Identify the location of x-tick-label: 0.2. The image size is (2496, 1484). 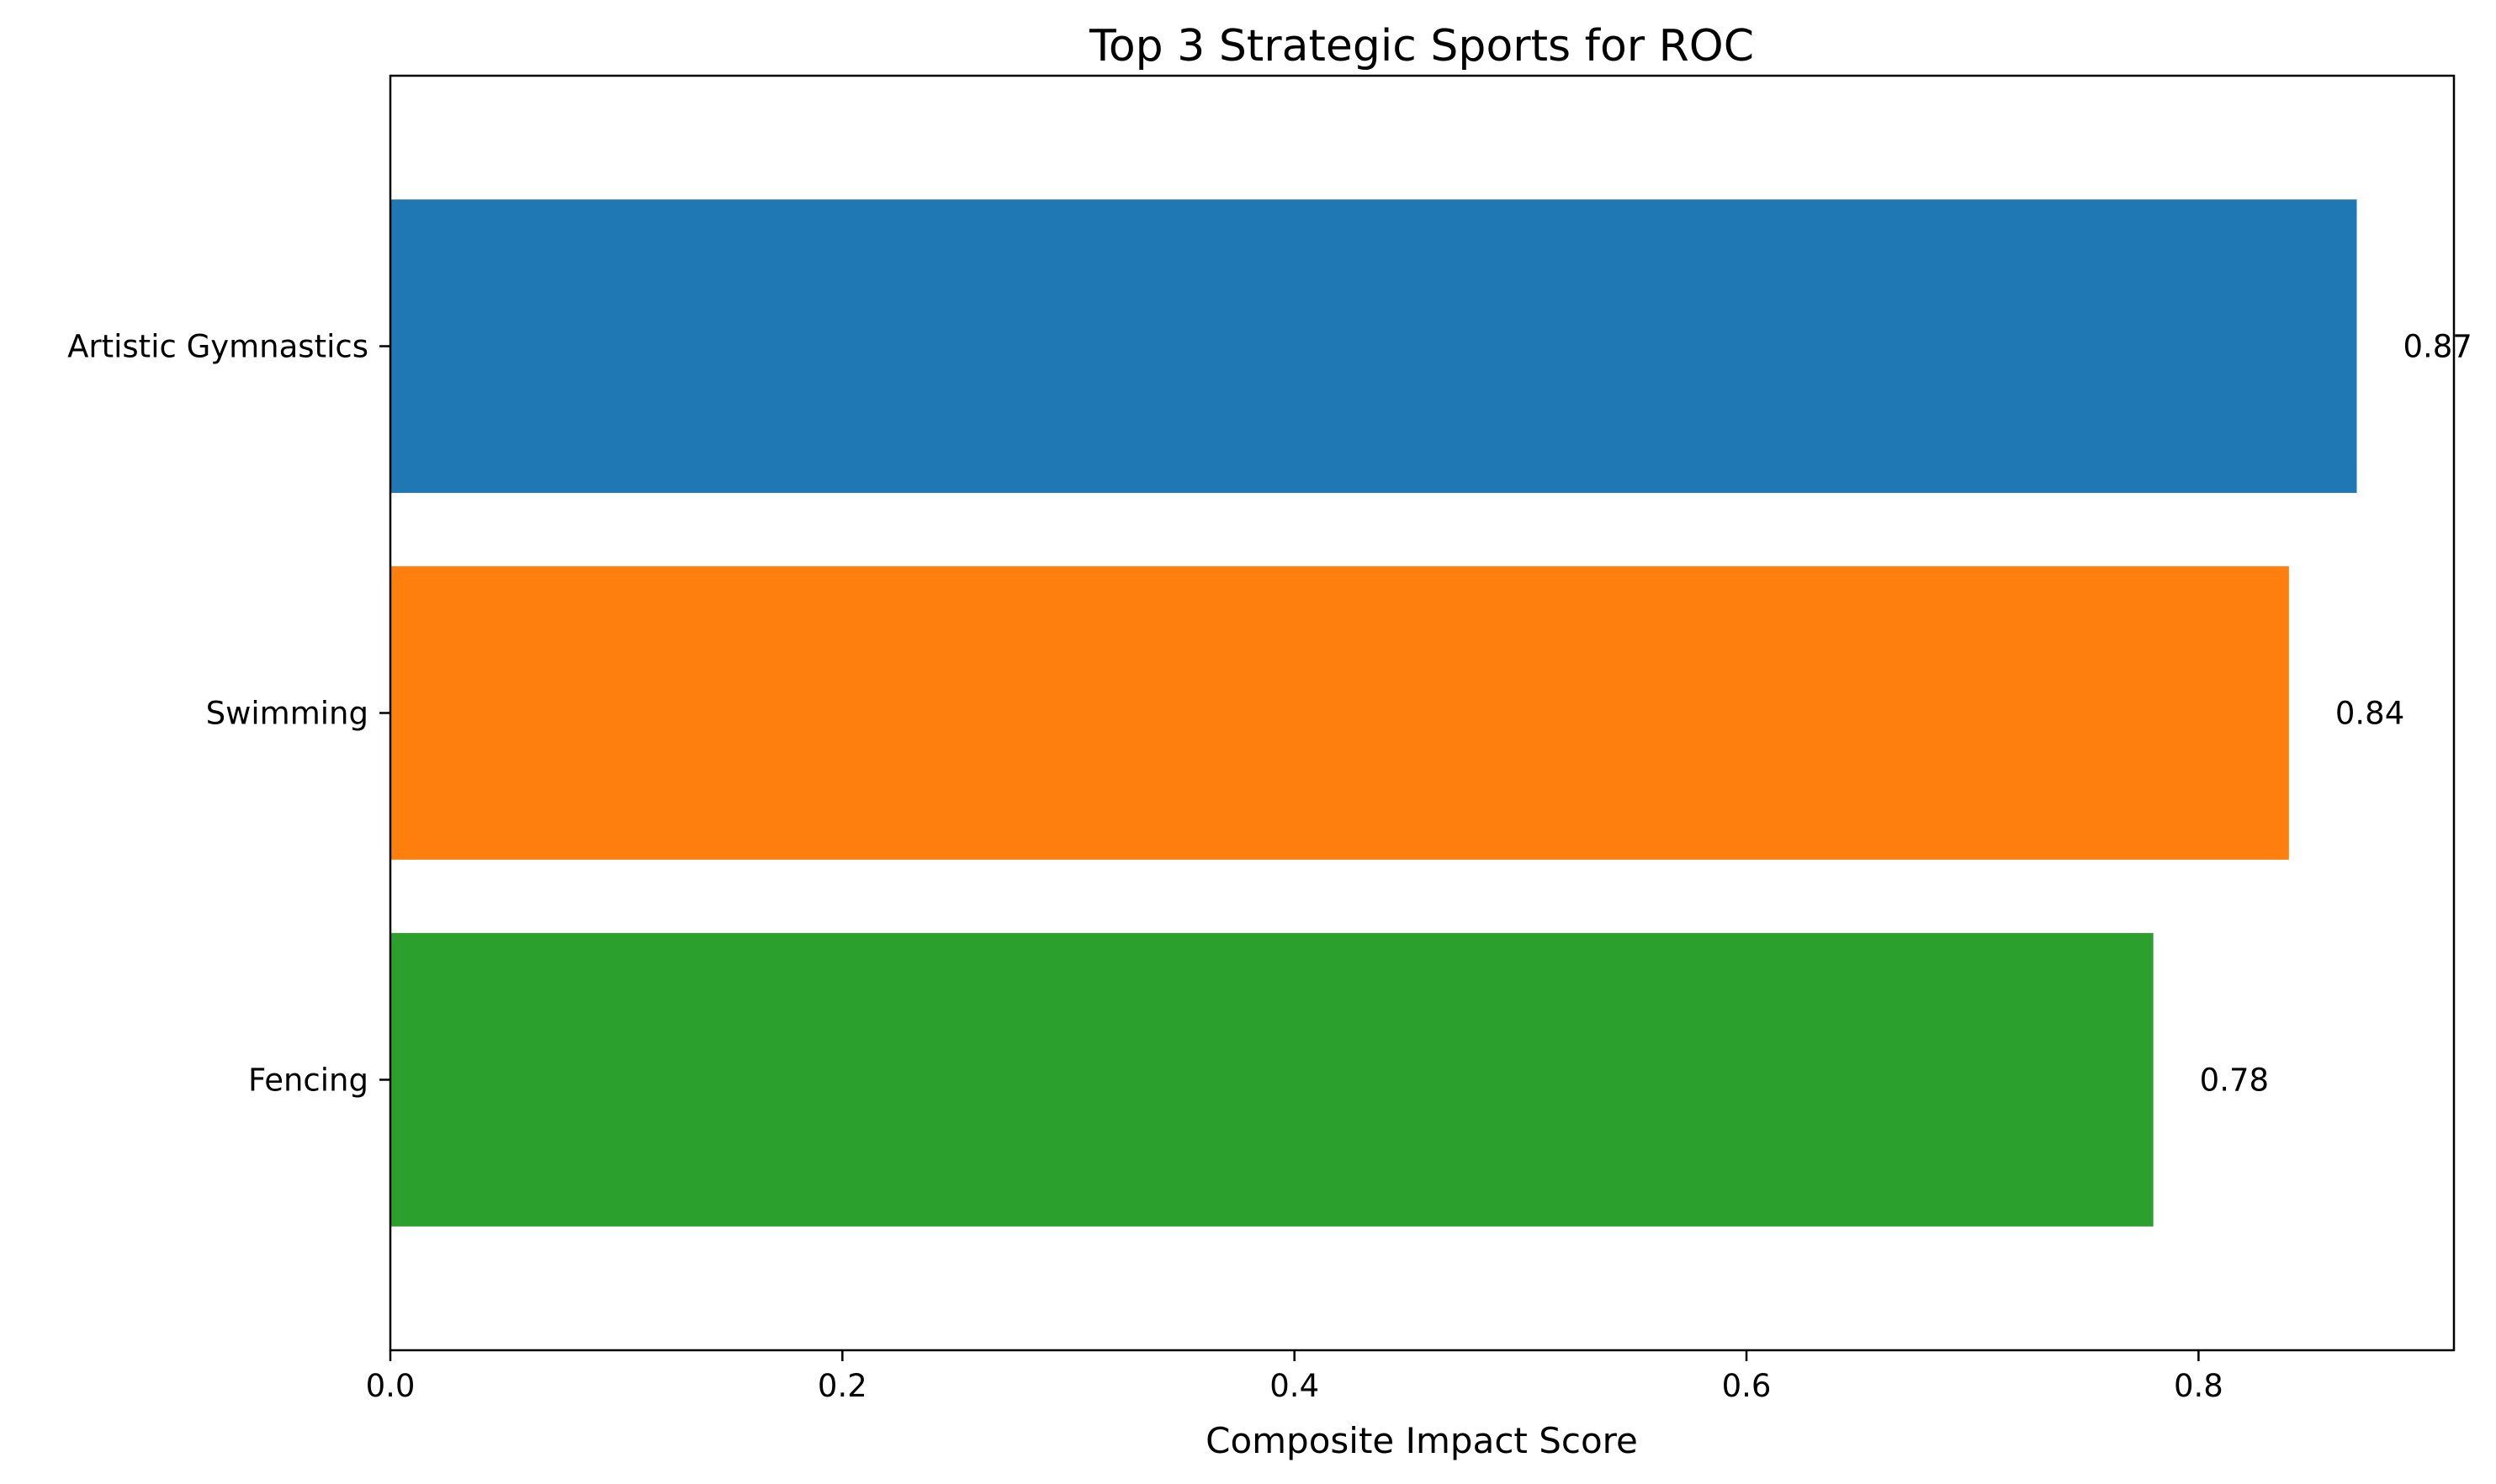
(842, 1386).